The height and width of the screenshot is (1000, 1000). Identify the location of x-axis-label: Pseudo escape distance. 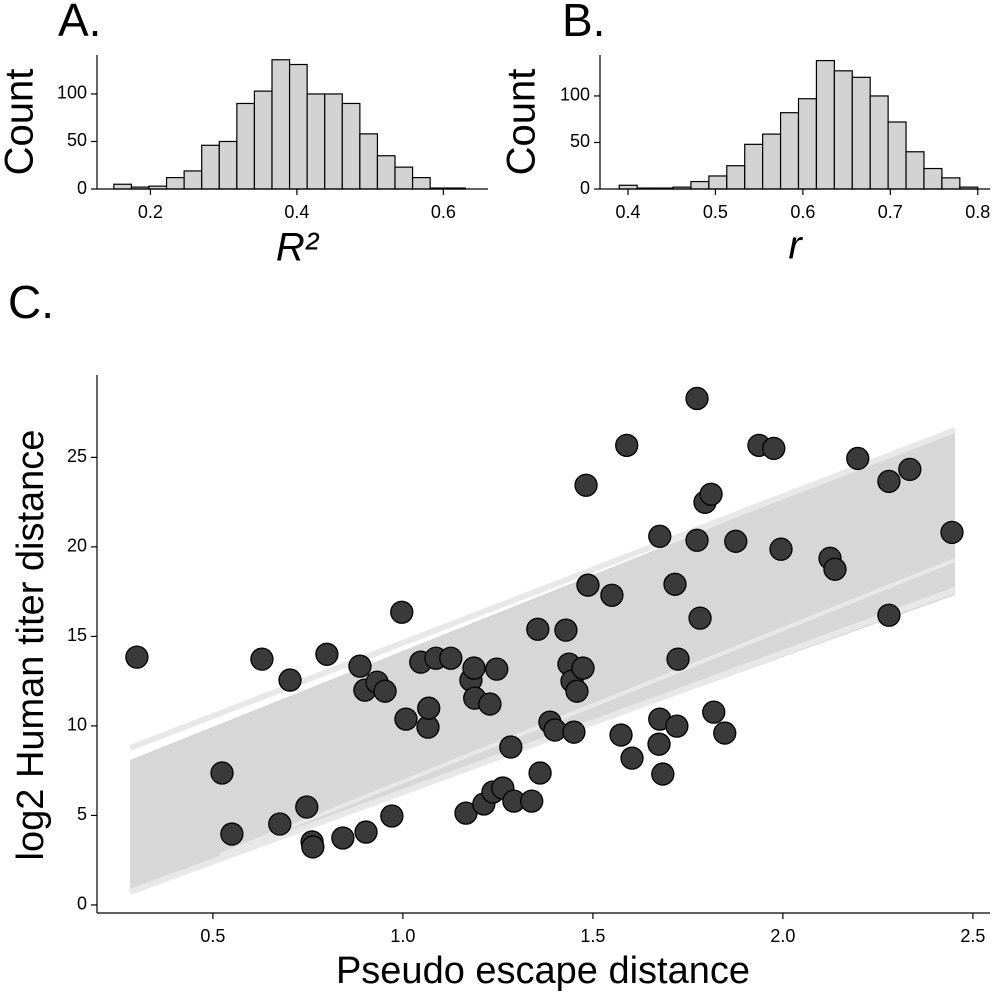
(543, 971).